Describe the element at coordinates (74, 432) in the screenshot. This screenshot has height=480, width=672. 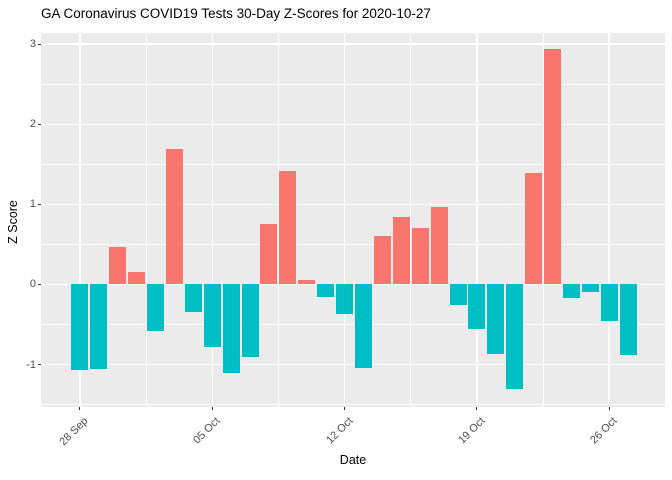
I see `x-tick-label: 28 Sep` at that location.